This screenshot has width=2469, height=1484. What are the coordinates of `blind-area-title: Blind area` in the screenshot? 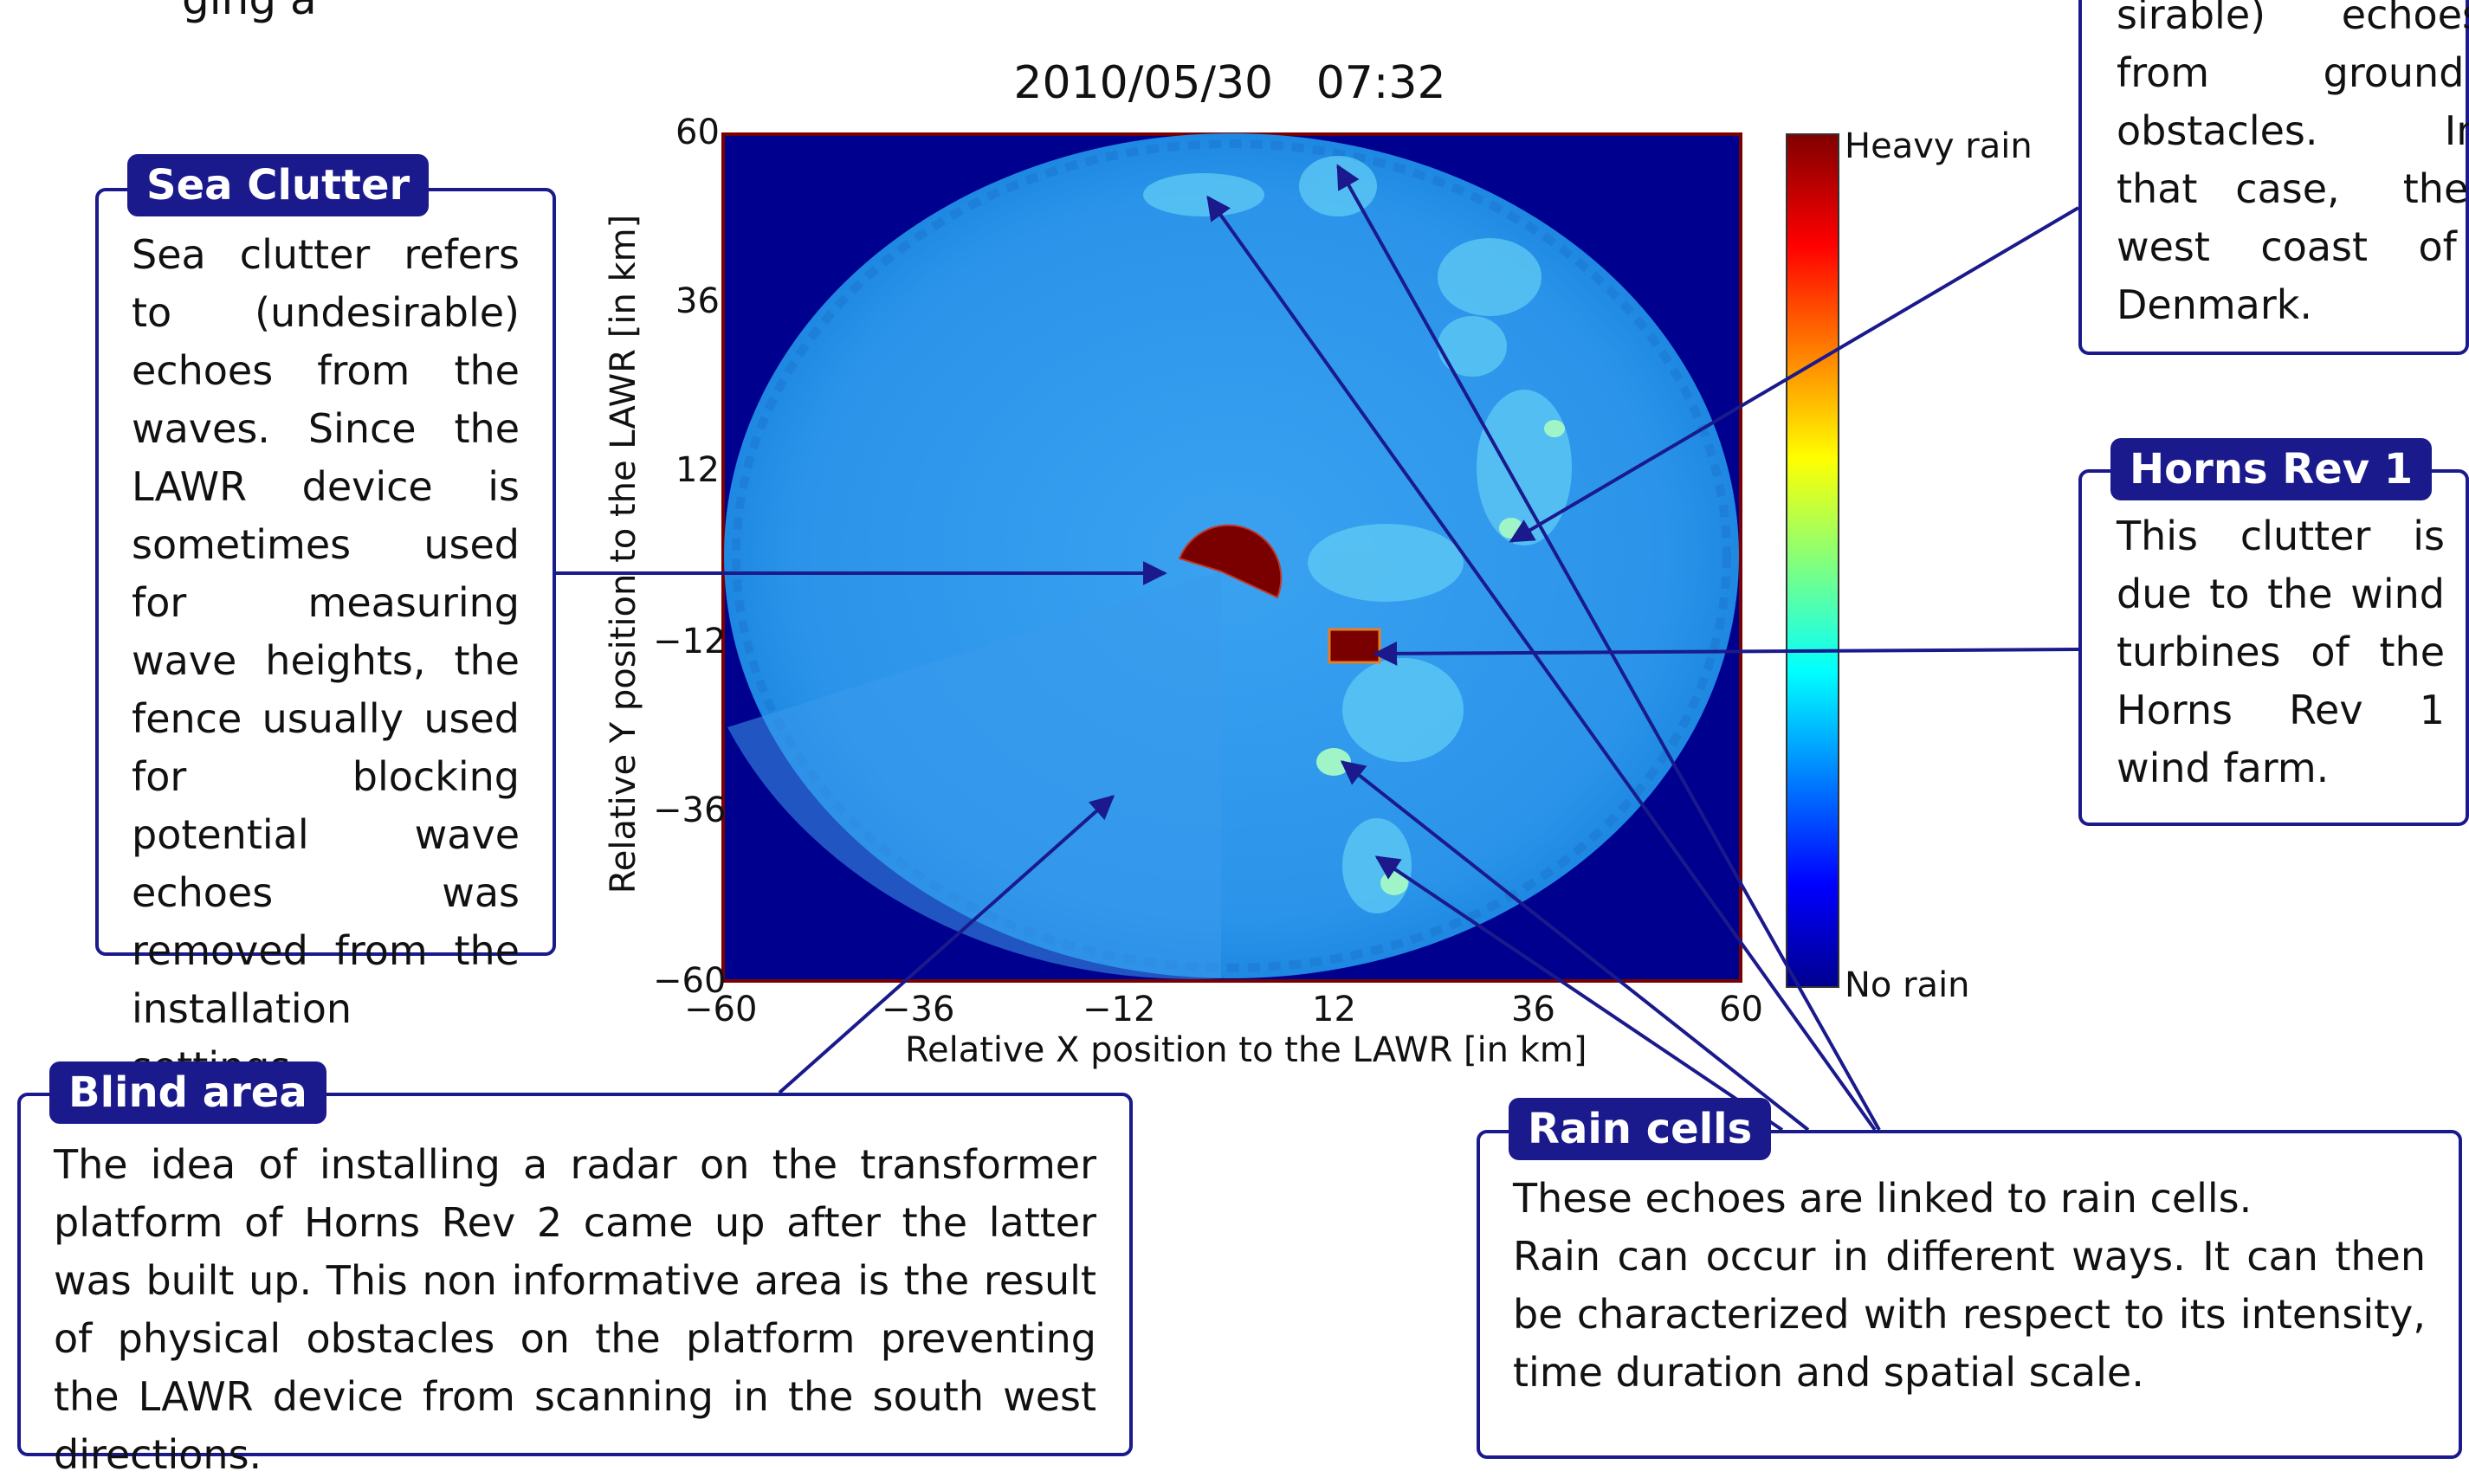 It's located at (187, 1092).